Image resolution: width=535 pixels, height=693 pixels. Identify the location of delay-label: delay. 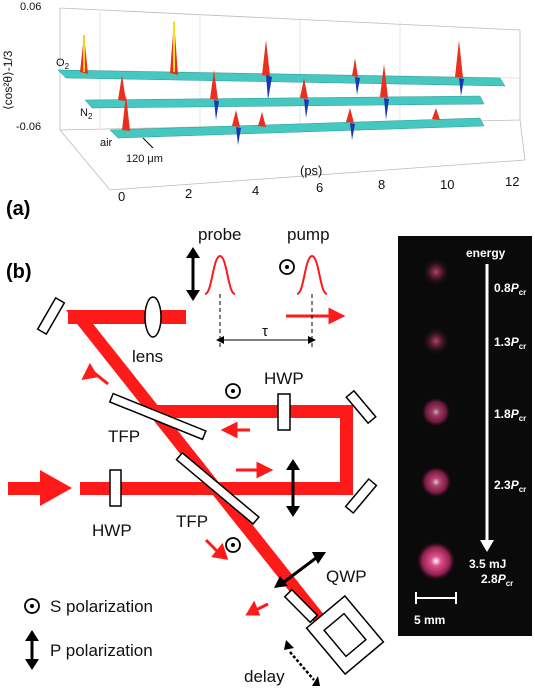
(264, 676).